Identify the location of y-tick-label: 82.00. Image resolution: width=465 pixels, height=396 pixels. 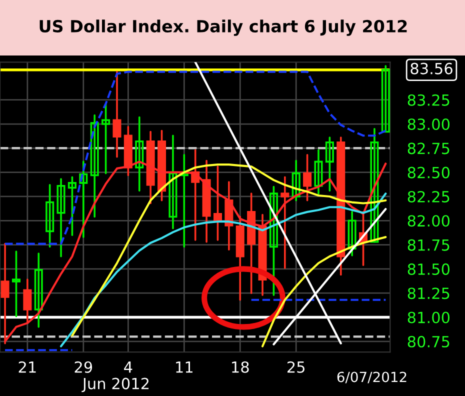
(429, 221).